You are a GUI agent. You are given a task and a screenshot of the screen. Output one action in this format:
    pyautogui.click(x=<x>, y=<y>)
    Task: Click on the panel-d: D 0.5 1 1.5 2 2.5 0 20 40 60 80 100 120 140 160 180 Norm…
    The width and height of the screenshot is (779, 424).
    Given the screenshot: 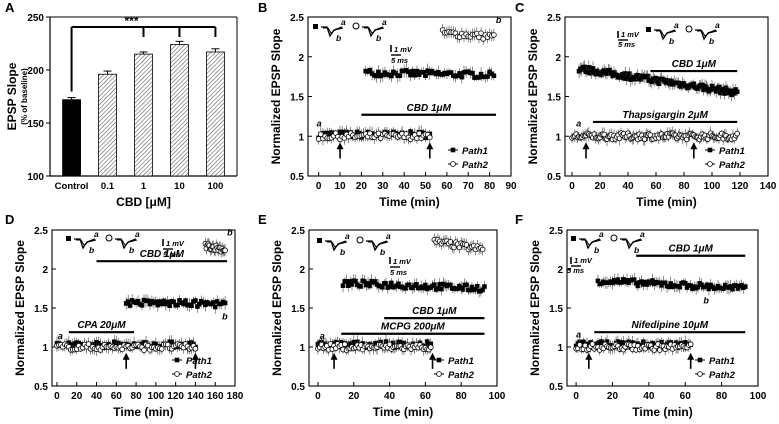 What is the action you would take?
    pyautogui.click(x=124, y=315)
    